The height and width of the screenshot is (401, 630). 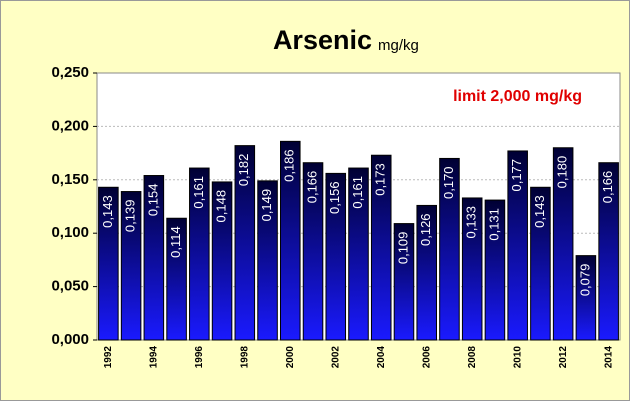 What do you see at coordinates (562, 172) in the screenshot?
I see `value-label: 0,180` at bounding box center [562, 172].